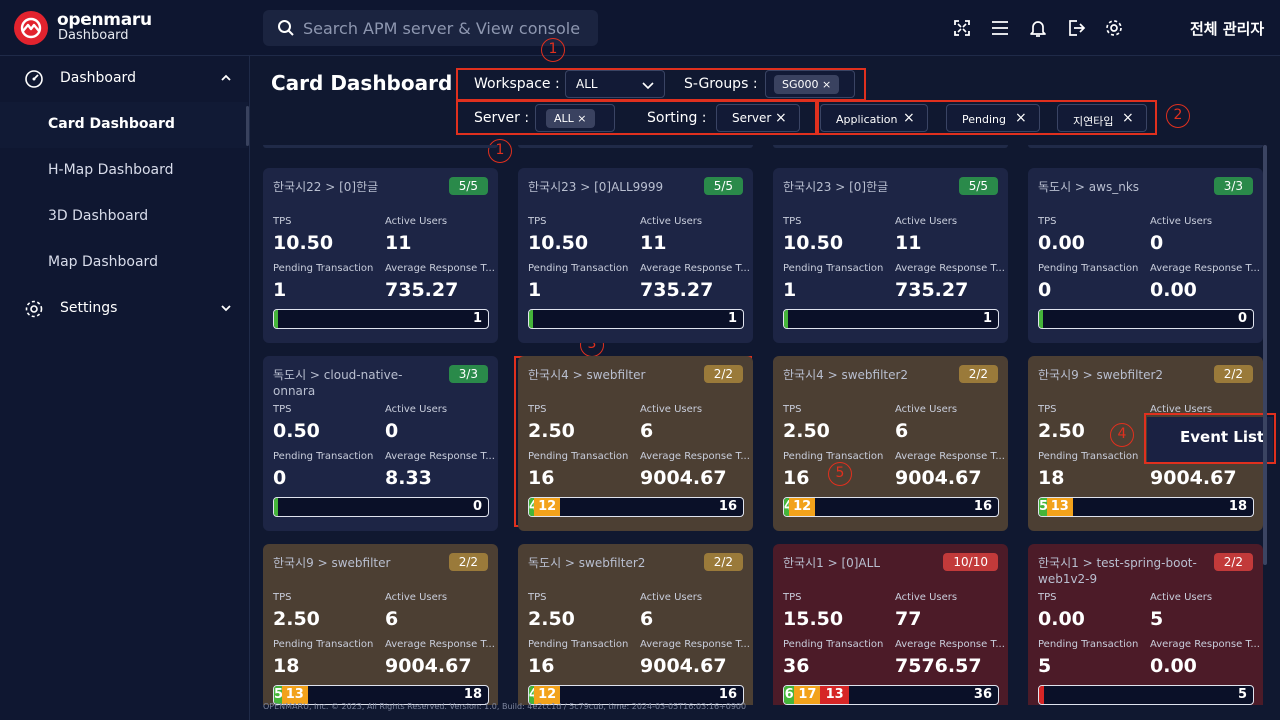  Describe the element at coordinates (381, 319) in the screenshot. I see `pending-bar: 1` at that location.